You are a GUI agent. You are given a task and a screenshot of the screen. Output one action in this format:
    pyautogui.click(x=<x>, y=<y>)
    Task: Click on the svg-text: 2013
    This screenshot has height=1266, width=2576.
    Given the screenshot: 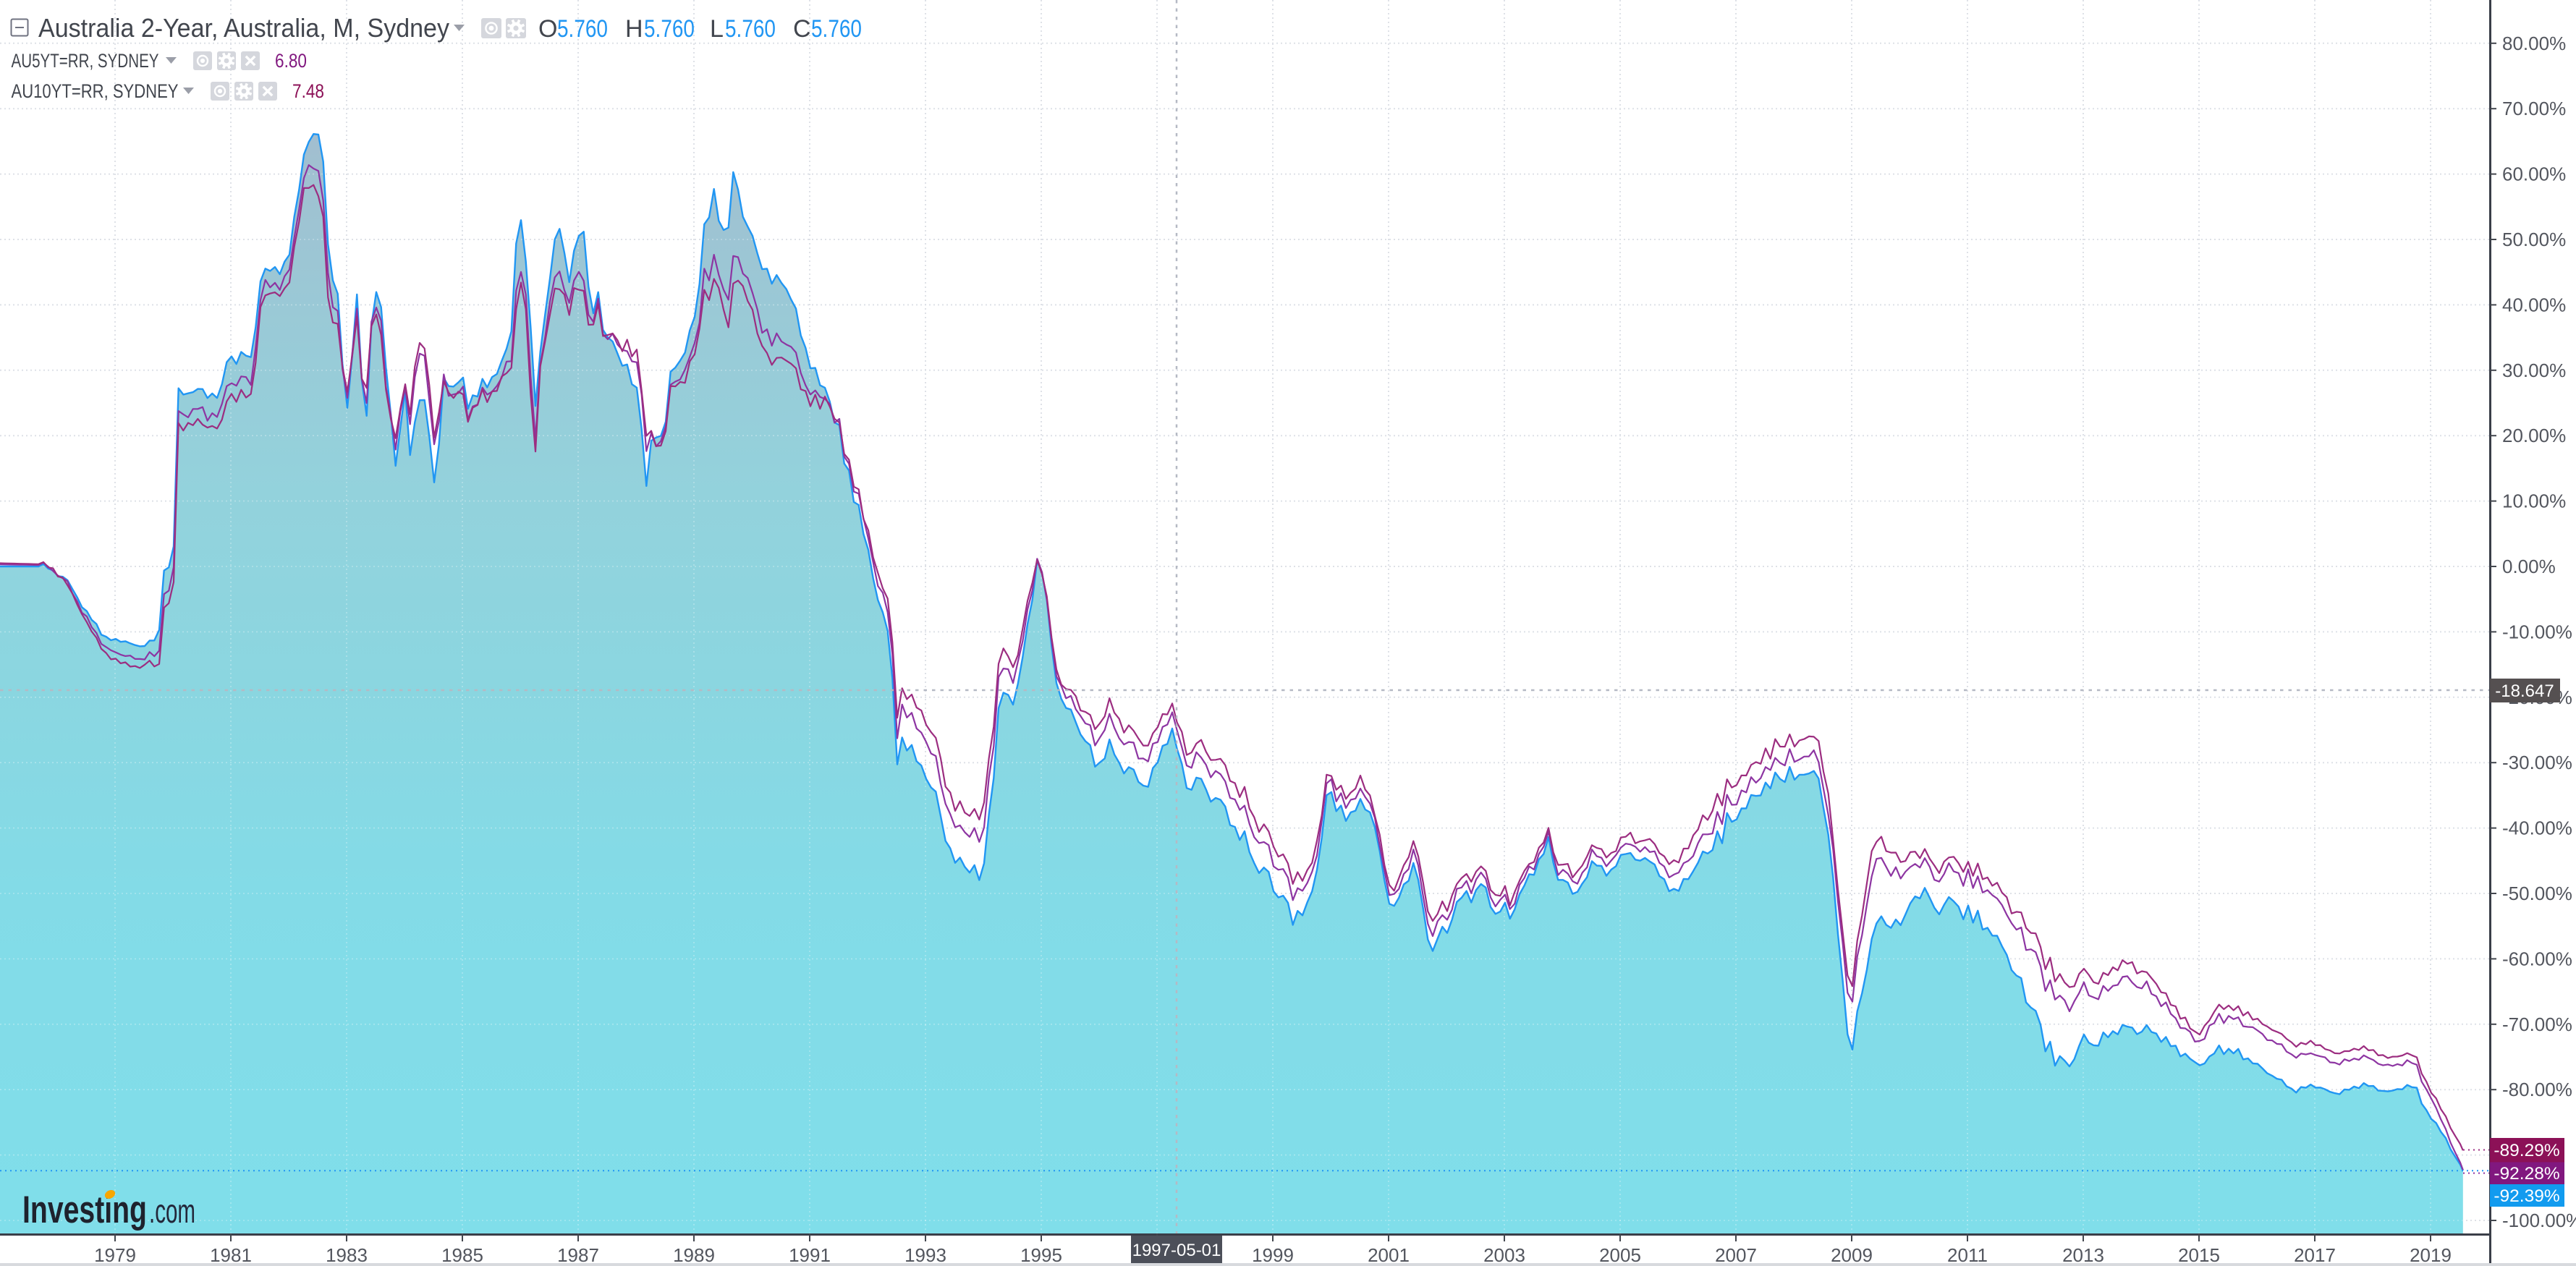 What is the action you would take?
    pyautogui.click(x=2083, y=1255)
    